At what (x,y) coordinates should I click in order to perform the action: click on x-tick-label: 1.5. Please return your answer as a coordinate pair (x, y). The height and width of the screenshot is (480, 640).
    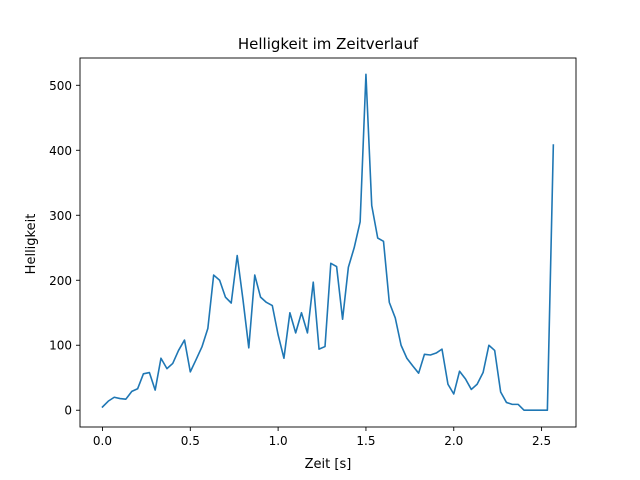
    Looking at the image, I should click on (365, 441).